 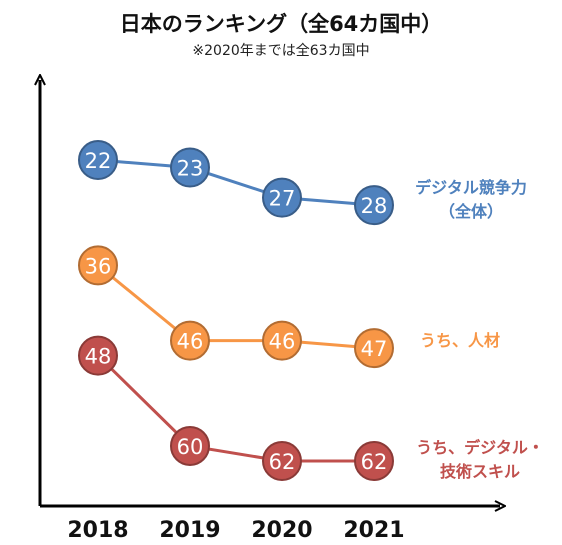 What do you see at coordinates (281, 51) in the screenshot?
I see `chart-subtitle: ※2020年までは全63カ国中` at bounding box center [281, 51].